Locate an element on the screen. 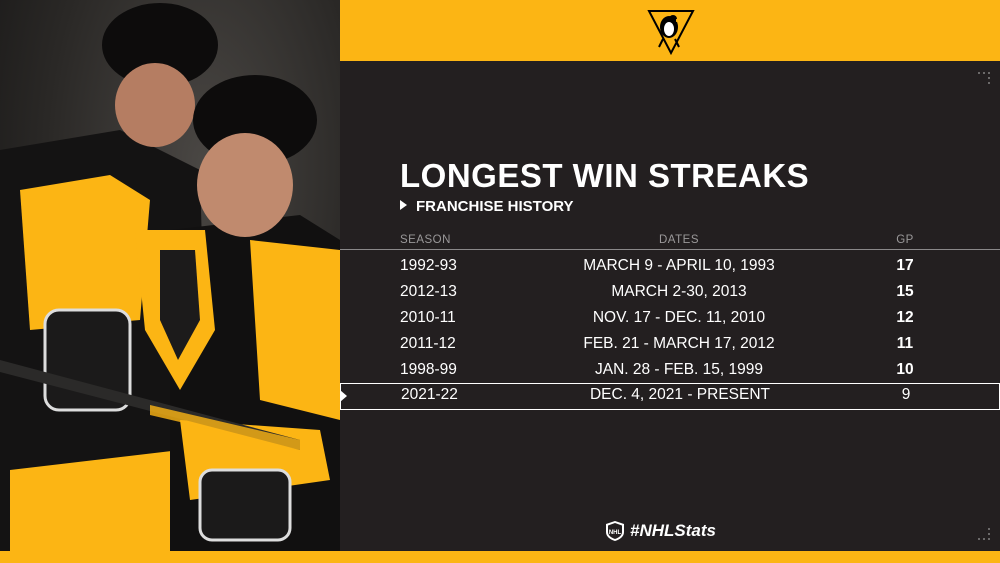 Image resolution: width=1000 pixels, height=563 pixels. column-header-dates: DATES is located at coordinates (679, 240).